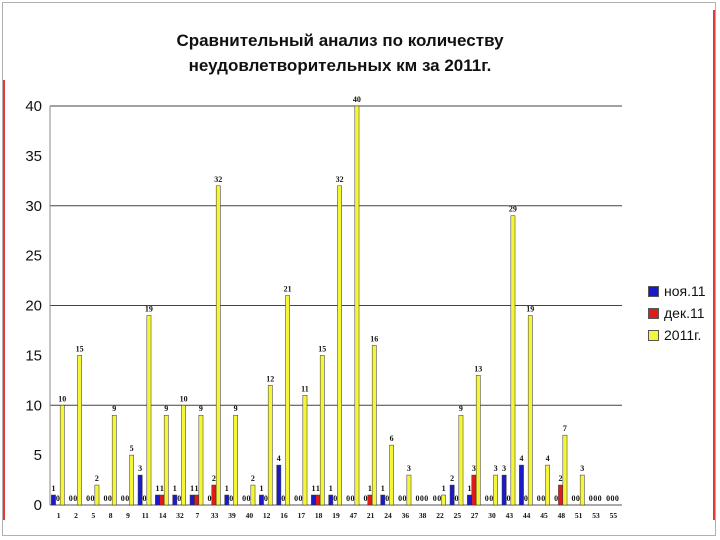  I want to click on data-label: 3, so click(409, 468).